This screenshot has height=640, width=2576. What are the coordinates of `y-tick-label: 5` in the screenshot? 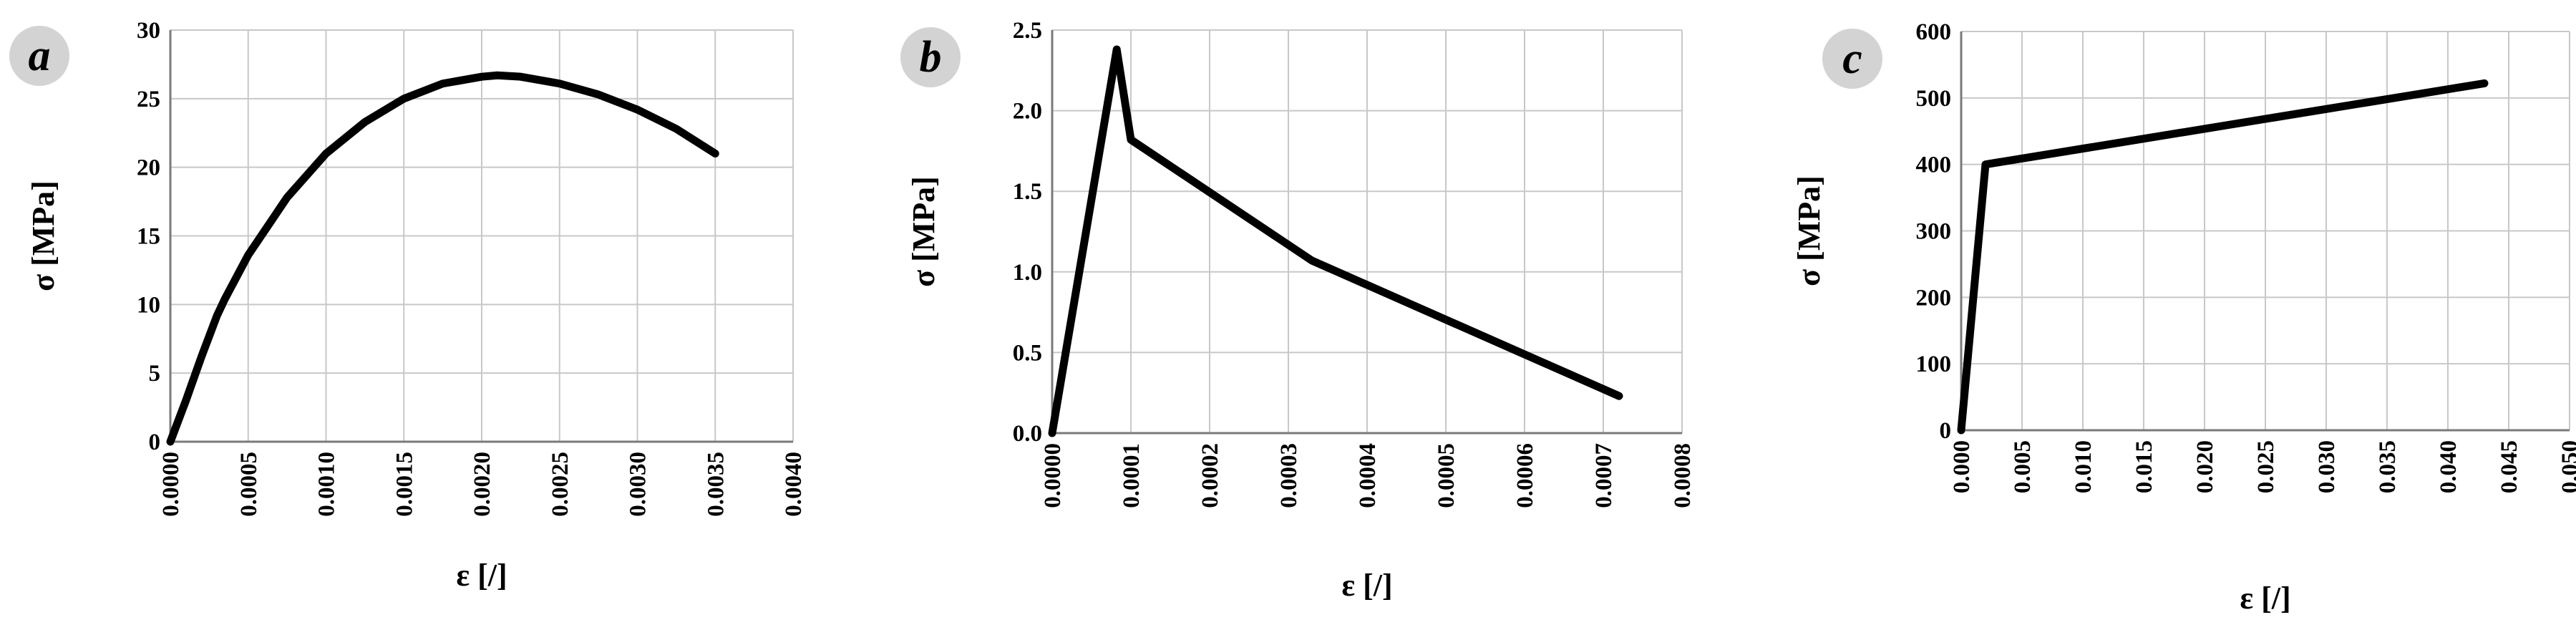 It's located at (155, 374).